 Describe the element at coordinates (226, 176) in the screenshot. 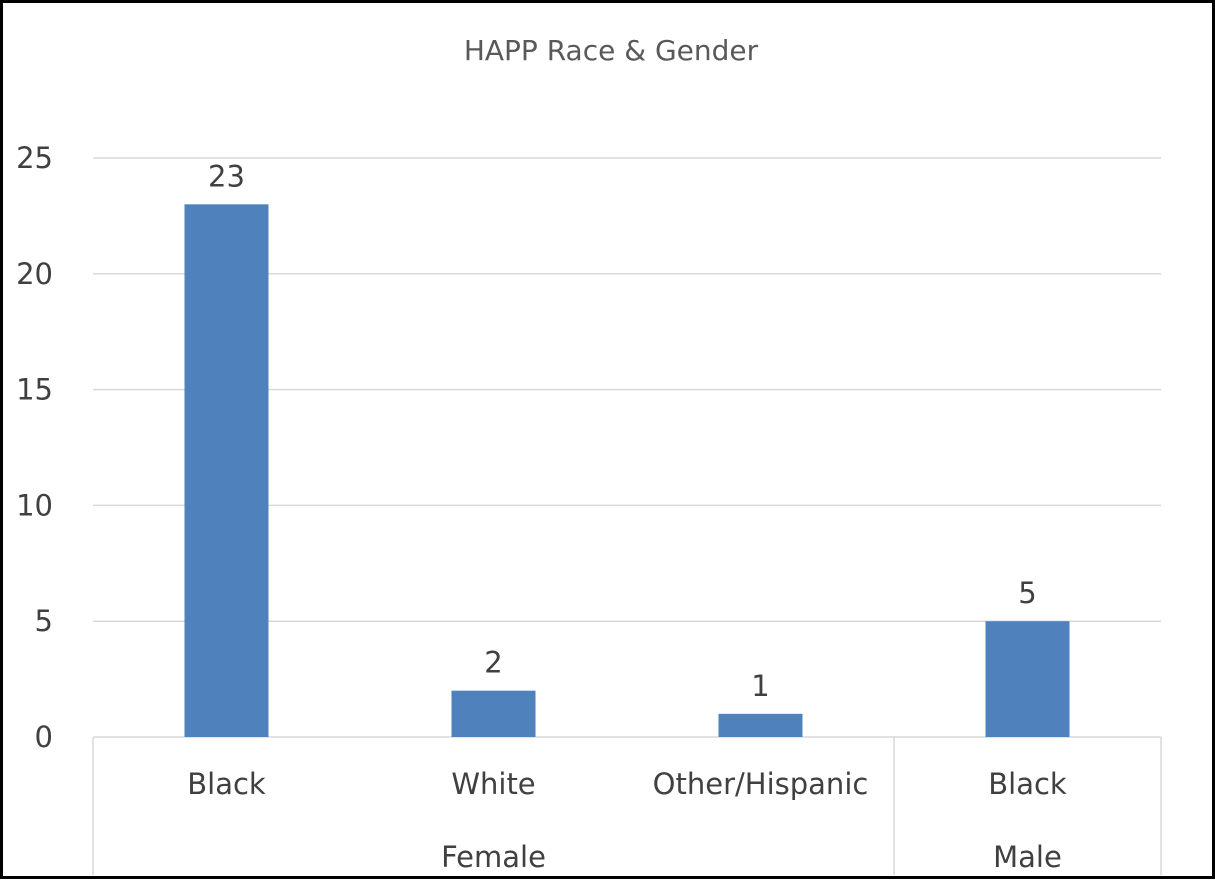

I see `data-label: 23` at that location.